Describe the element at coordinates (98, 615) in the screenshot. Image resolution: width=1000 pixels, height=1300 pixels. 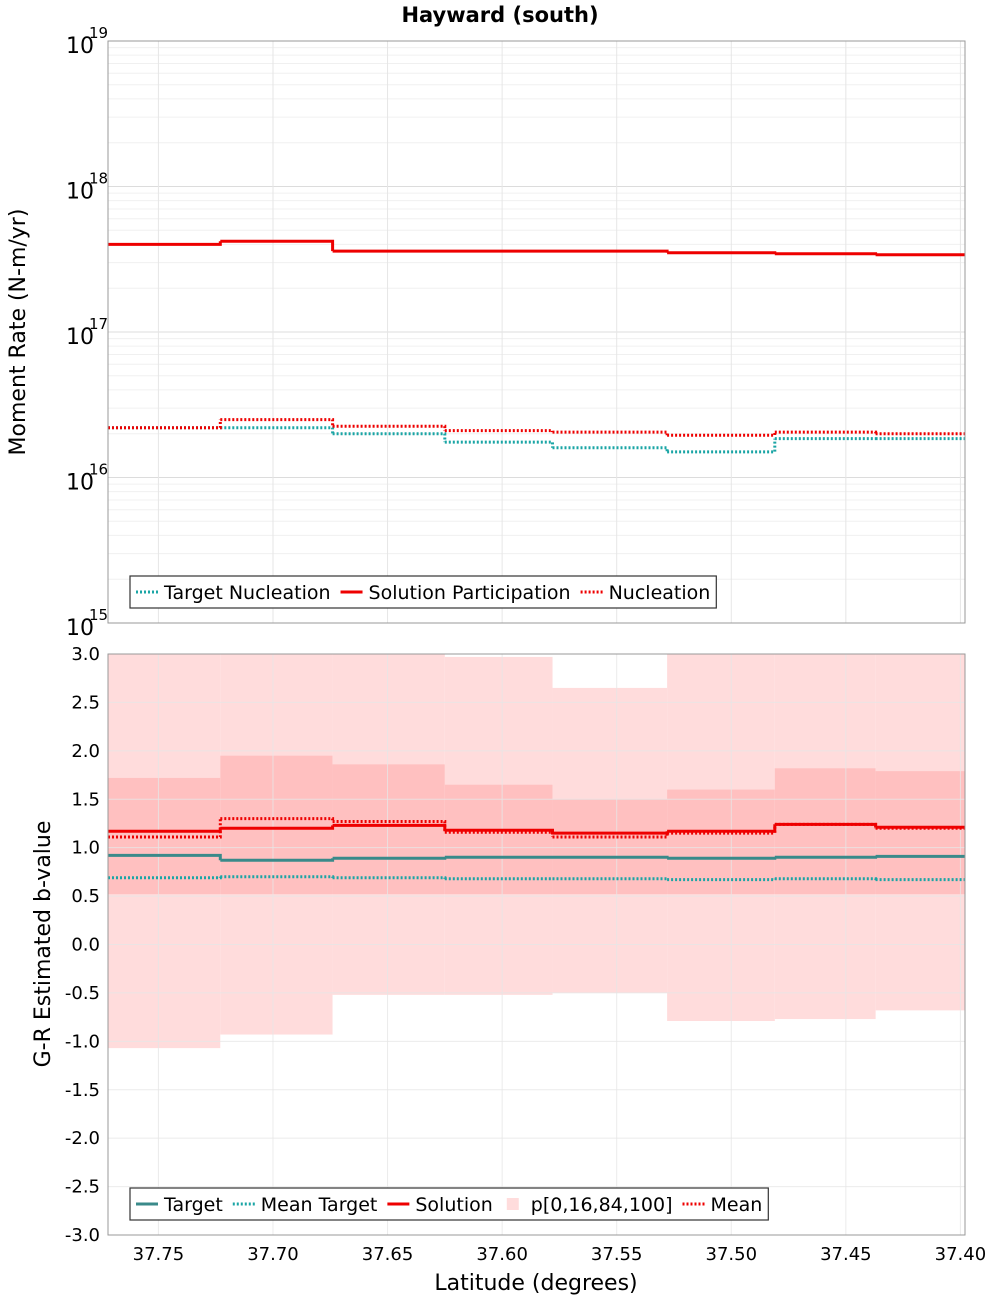
I see `y-tick-exponent: 15` at that location.